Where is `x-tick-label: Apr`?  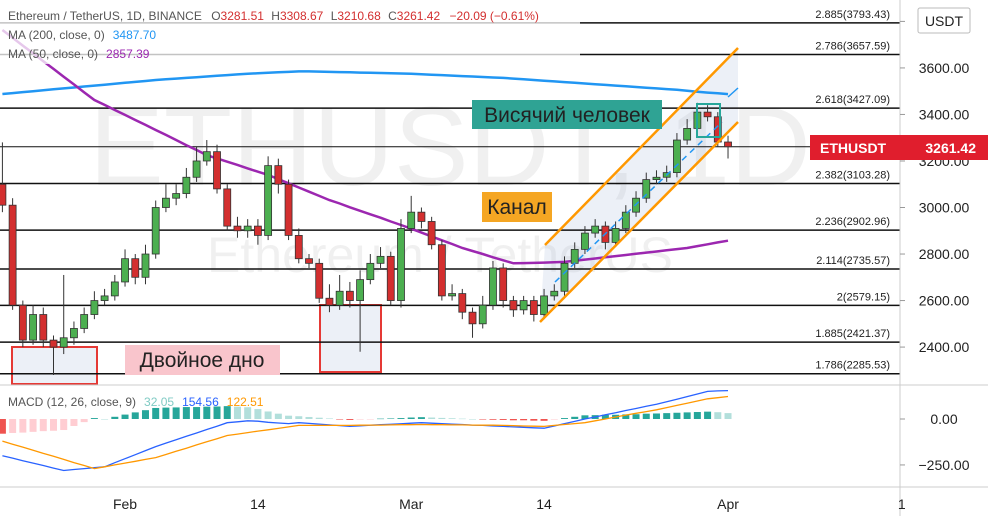 x-tick-label: Apr is located at coordinates (728, 504).